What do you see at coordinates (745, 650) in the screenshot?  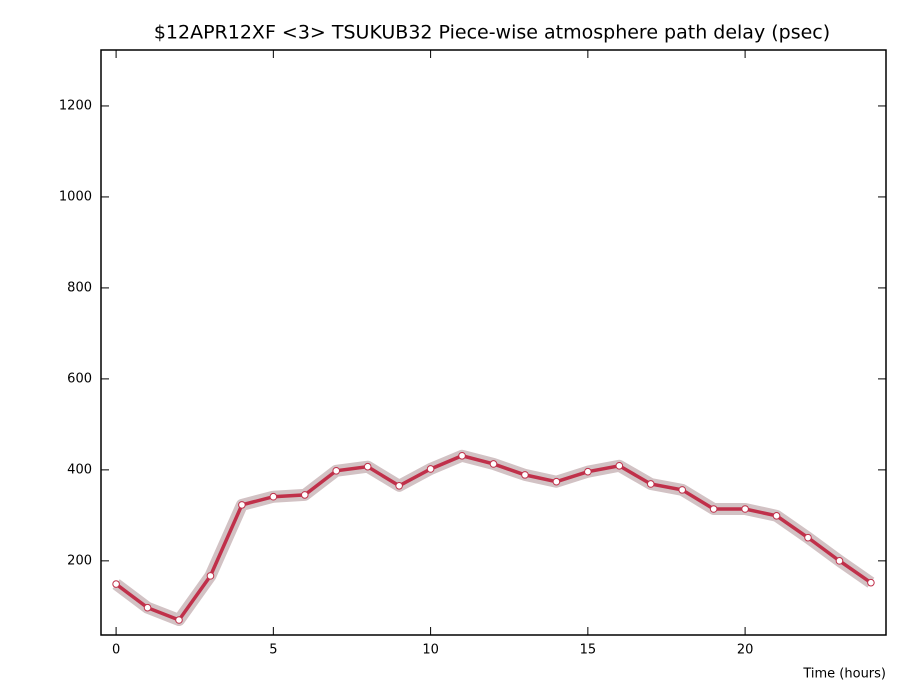 I see `x-tick-label: 20` at bounding box center [745, 650].